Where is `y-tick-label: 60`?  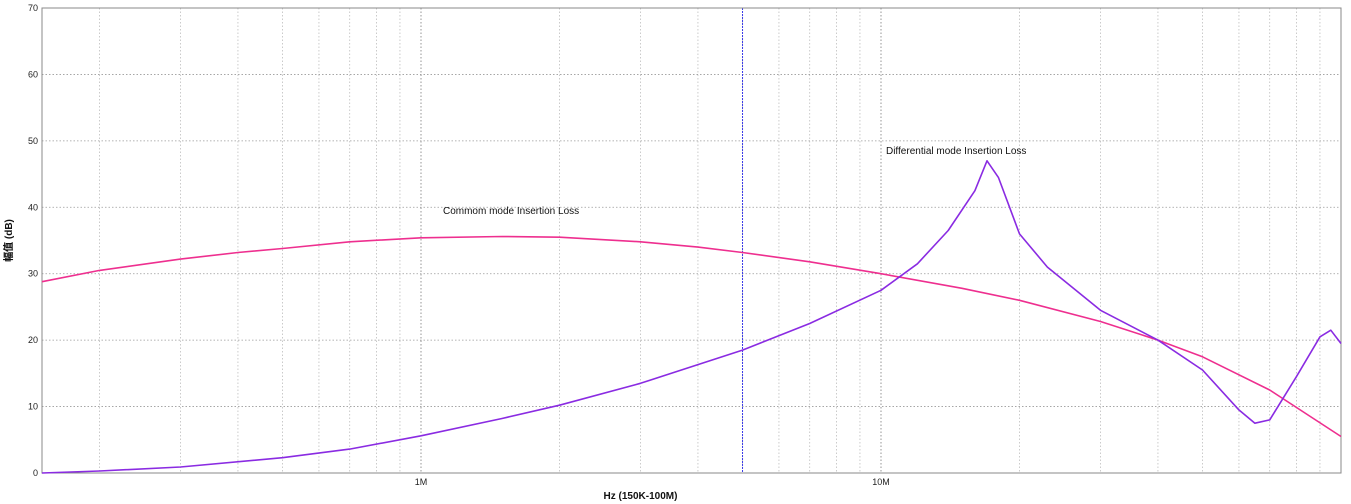 y-tick-label: 60 is located at coordinates (33, 74).